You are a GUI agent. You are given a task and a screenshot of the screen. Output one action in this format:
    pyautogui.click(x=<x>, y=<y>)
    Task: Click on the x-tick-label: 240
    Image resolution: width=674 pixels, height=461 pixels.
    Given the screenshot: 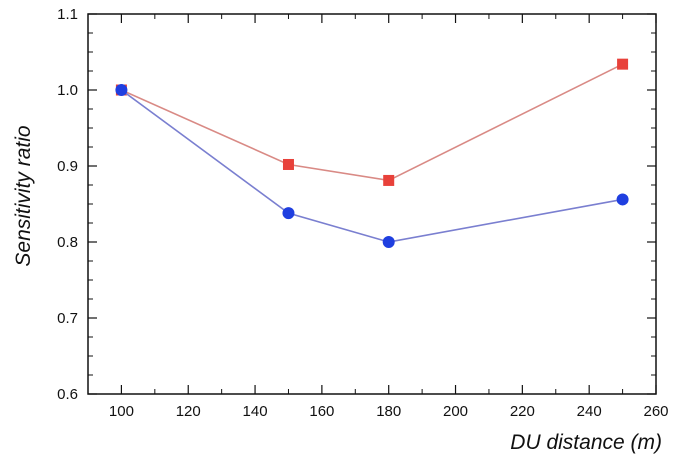 What is the action you would take?
    pyautogui.click(x=589, y=411)
    